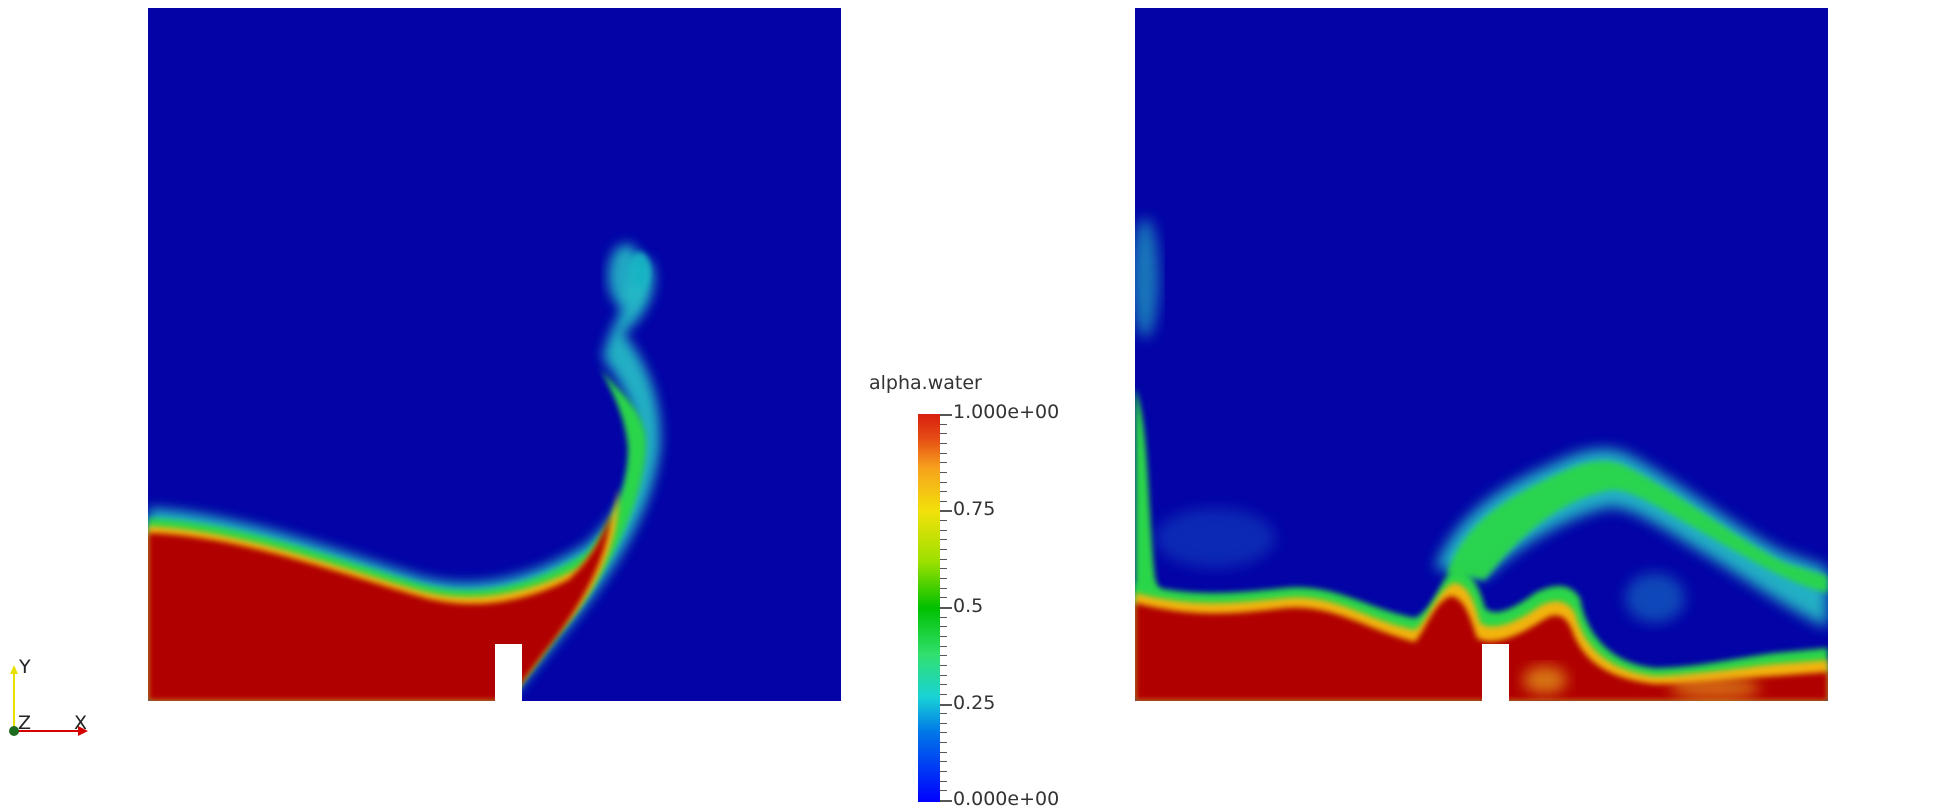 This screenshot has width=1960, height=812. What do you see at coordinates (974, 509) in the screenshot?
I see `tick-label-0-75: 0.75` at bounding box center [974, 509].